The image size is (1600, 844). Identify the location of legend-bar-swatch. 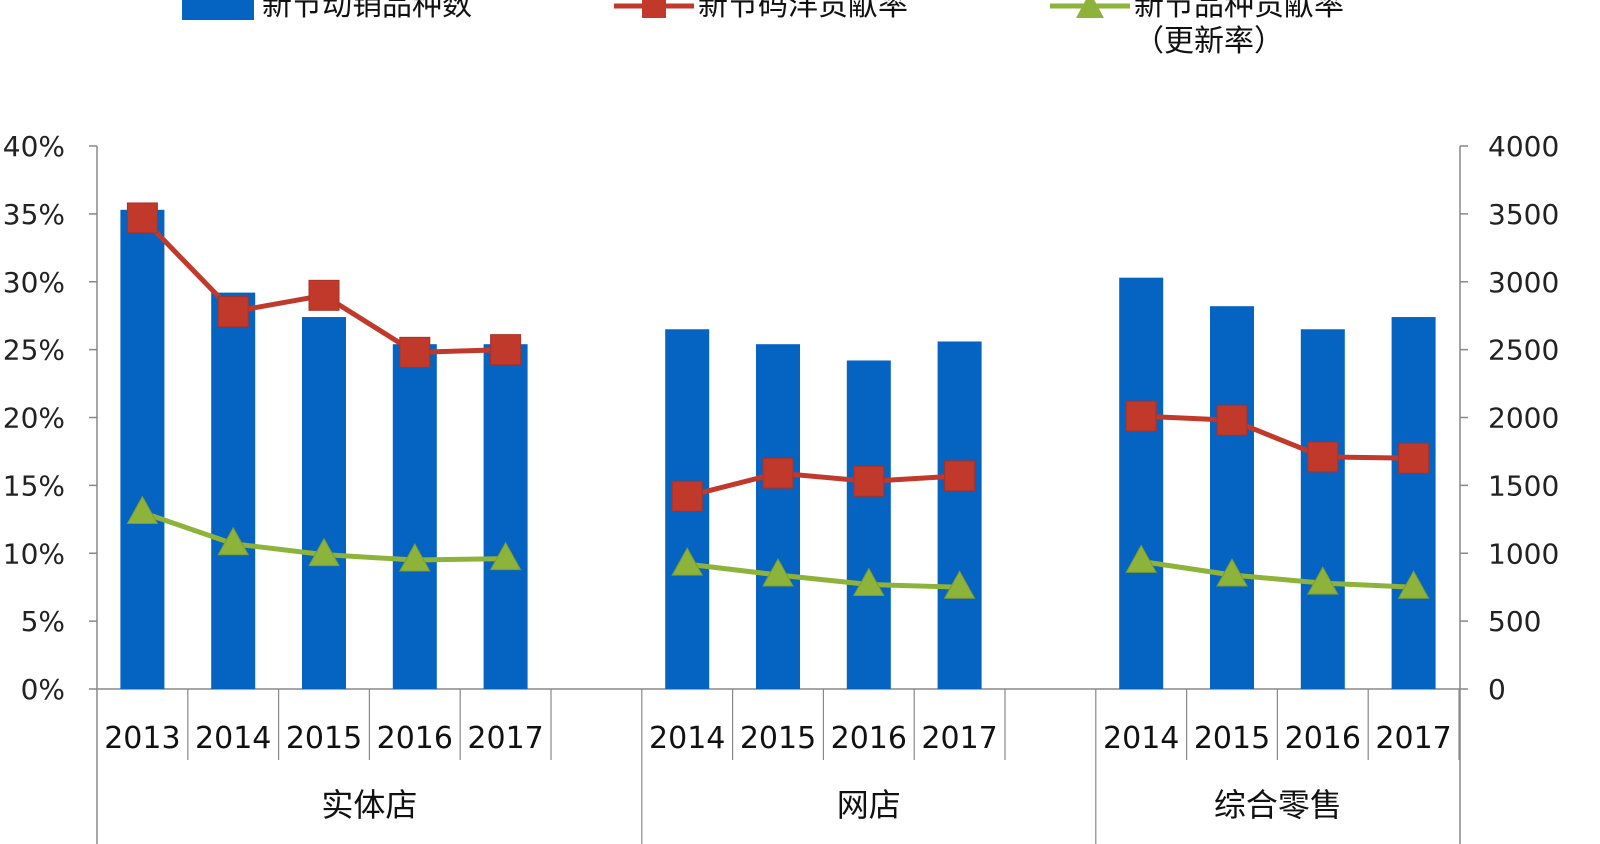
(218, 10).